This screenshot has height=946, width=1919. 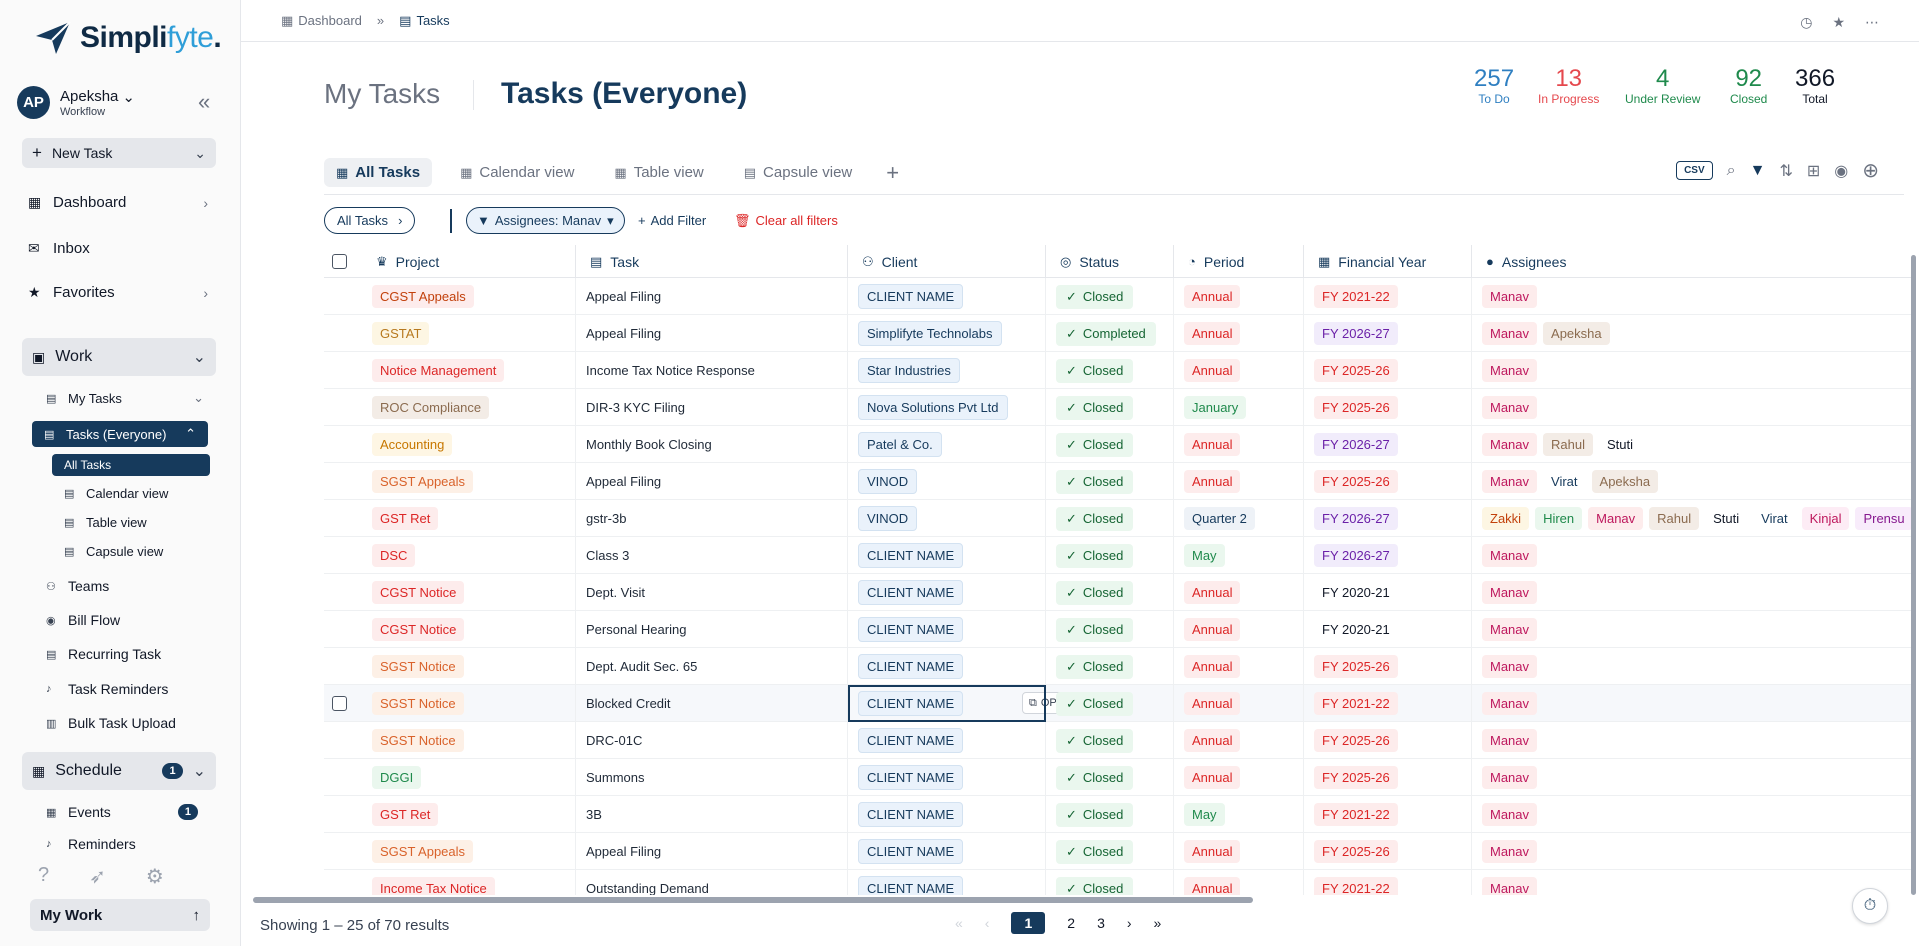 I want to click on help-icon: ?, so click(x=44, y=875).